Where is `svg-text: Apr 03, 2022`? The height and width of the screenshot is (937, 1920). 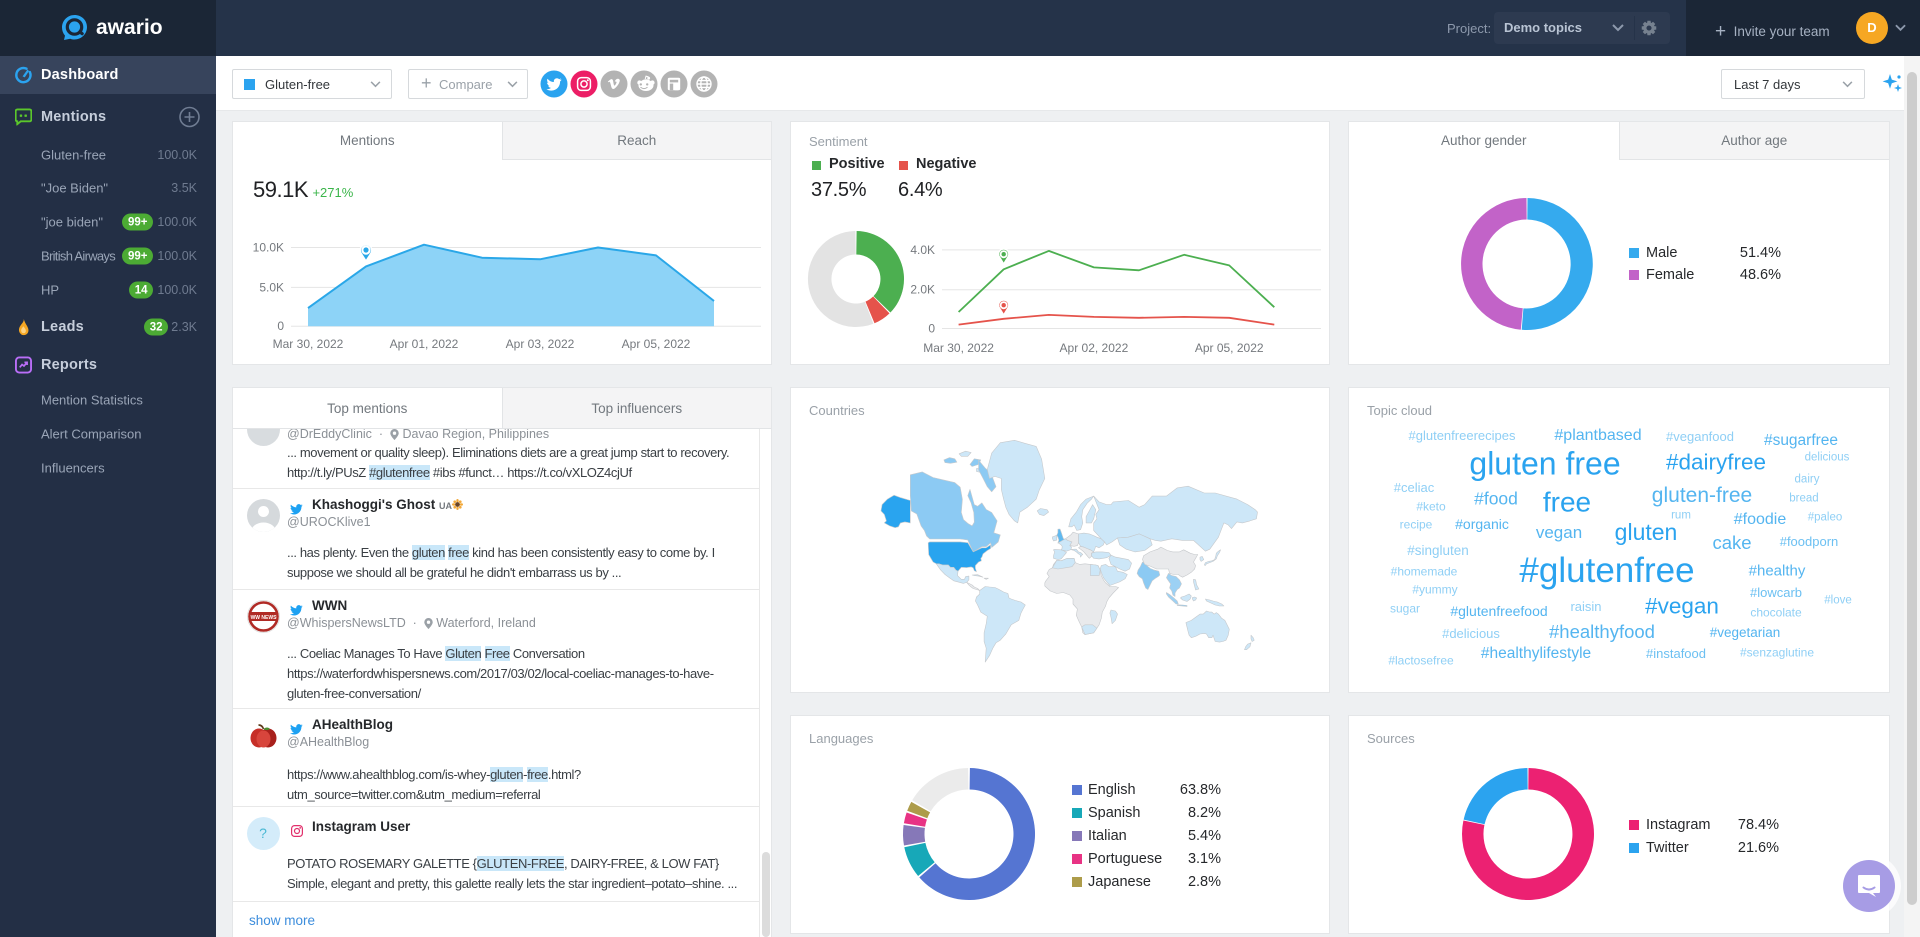 svg-text: Apr 03, 2022 is located at coordinates (540, 344).